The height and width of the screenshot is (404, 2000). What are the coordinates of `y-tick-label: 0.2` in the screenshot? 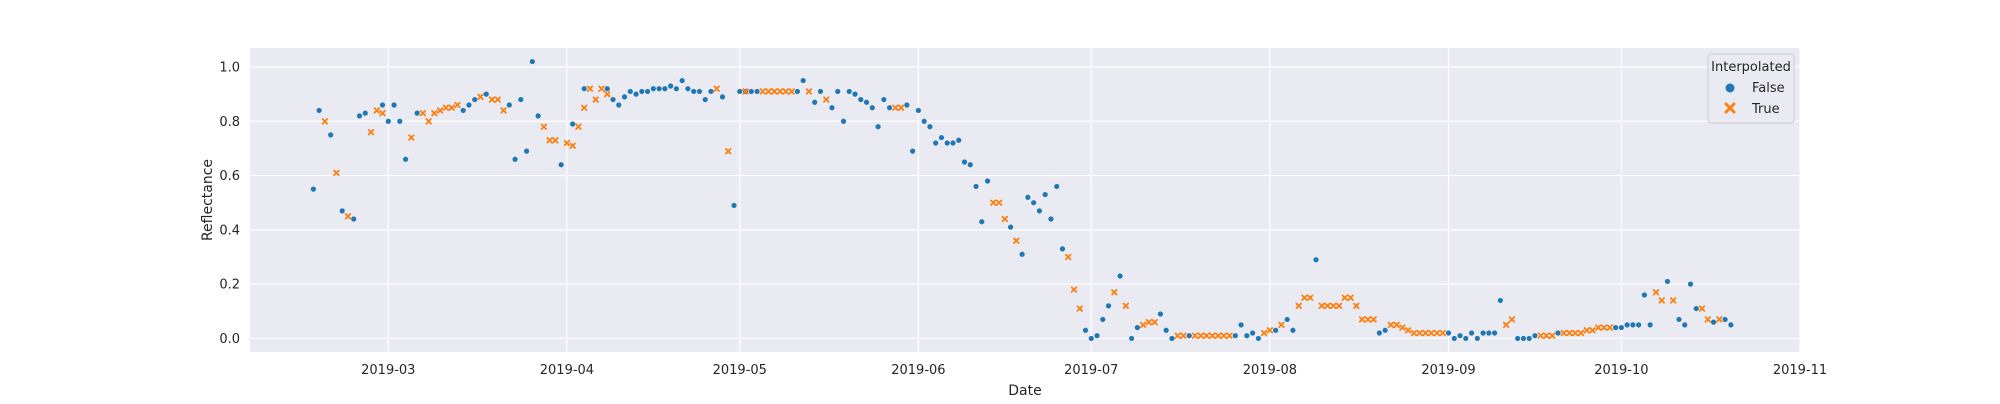 It's located at (229, 285).